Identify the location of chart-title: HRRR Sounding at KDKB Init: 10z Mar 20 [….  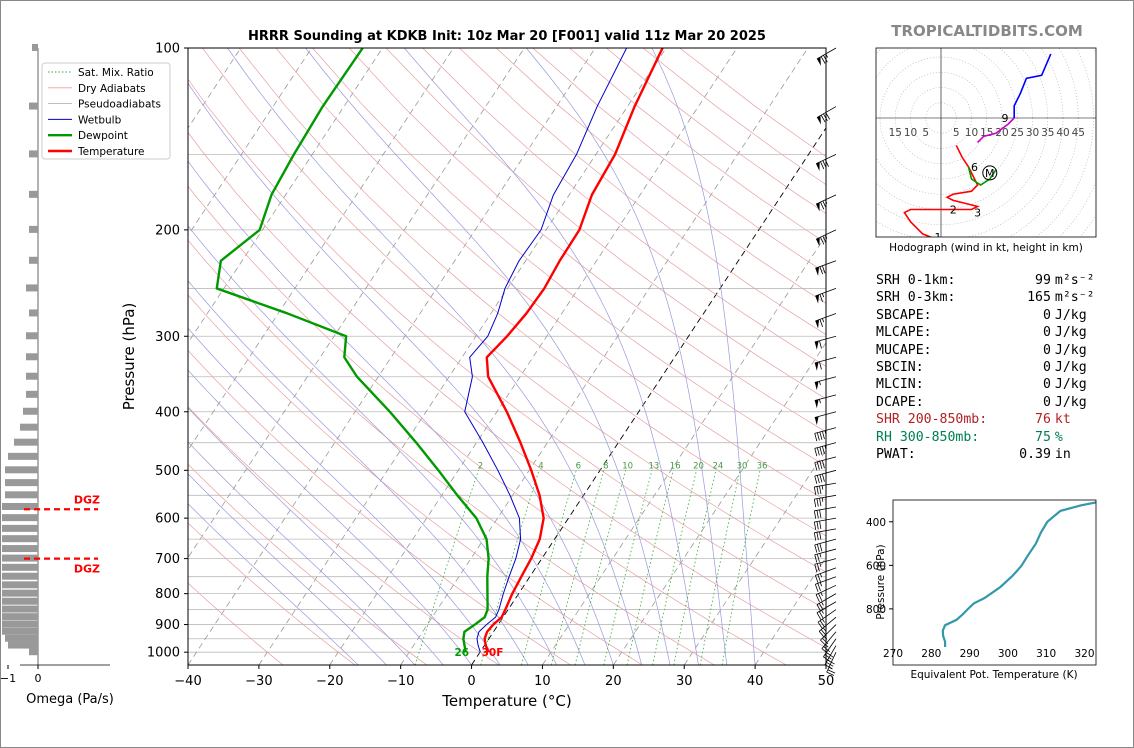
(507, 36).